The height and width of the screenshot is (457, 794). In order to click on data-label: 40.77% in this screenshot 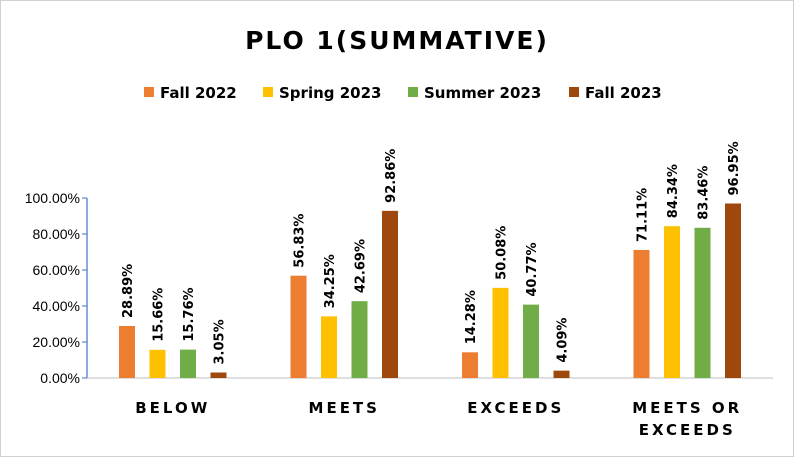, I will do `click(532, 269)`.